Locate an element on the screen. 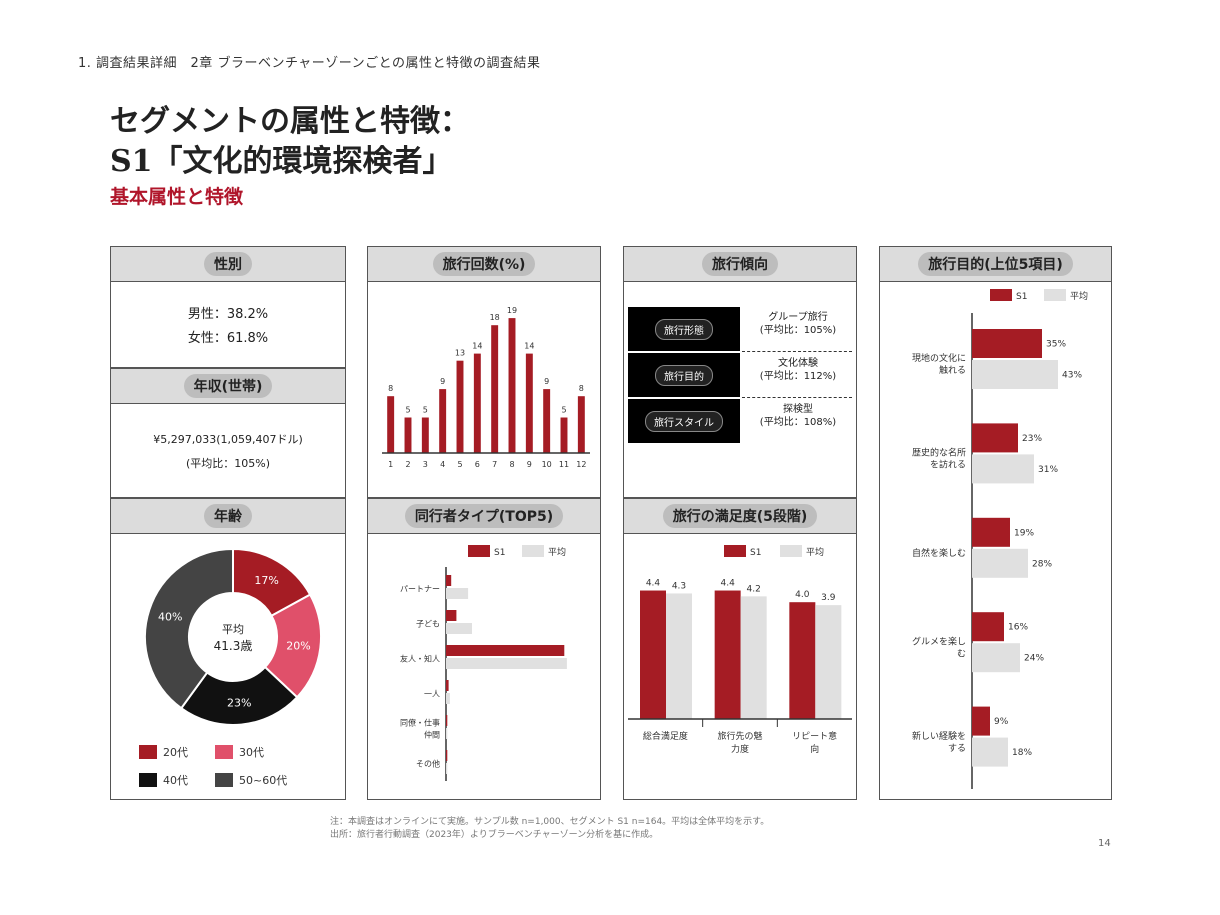 This screenshot has height=915, width=1220. gender-panel: 性別 男性：38.2% 女性：61.8% is located at coordinates (228, 307).